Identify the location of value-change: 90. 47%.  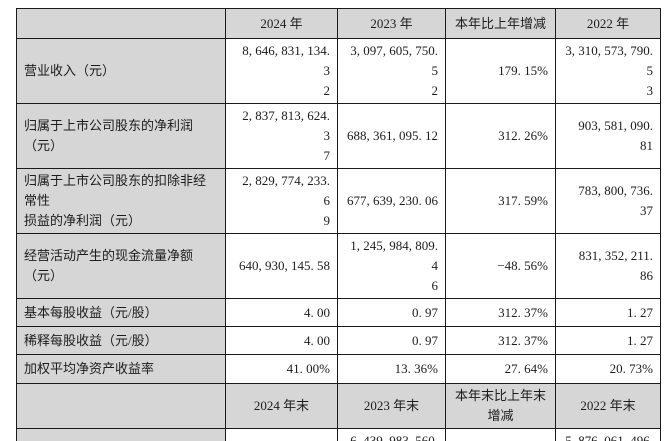
(500, 434).